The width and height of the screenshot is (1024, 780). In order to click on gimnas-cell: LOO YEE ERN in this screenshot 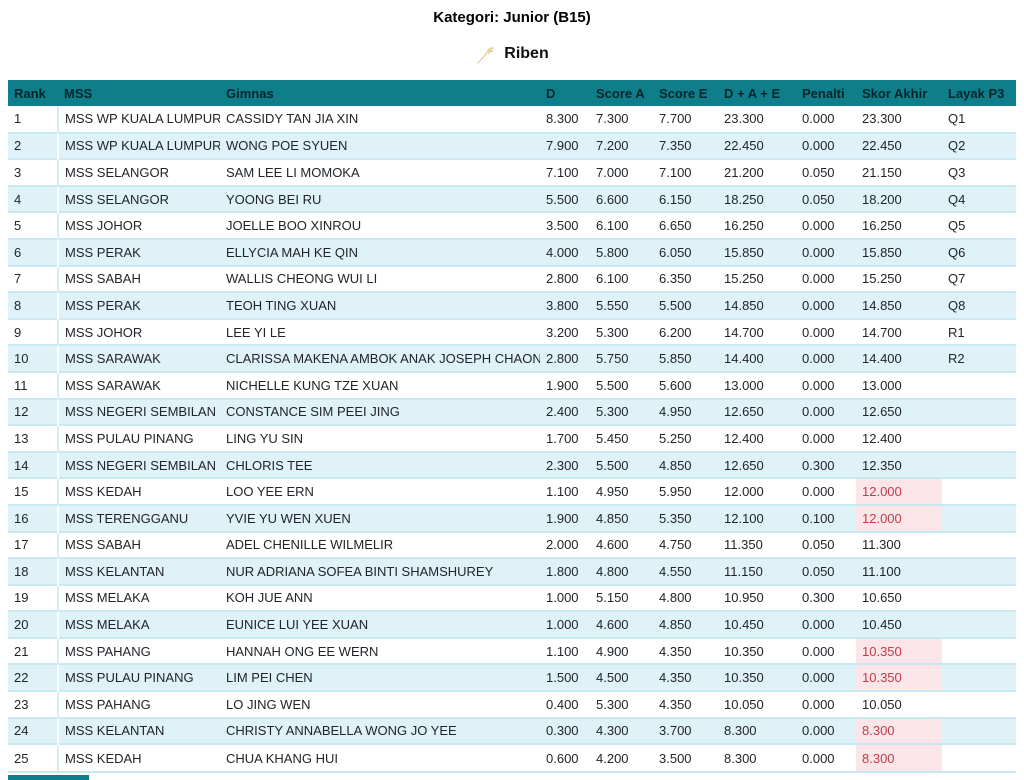, I will do `click(380, 491)`.